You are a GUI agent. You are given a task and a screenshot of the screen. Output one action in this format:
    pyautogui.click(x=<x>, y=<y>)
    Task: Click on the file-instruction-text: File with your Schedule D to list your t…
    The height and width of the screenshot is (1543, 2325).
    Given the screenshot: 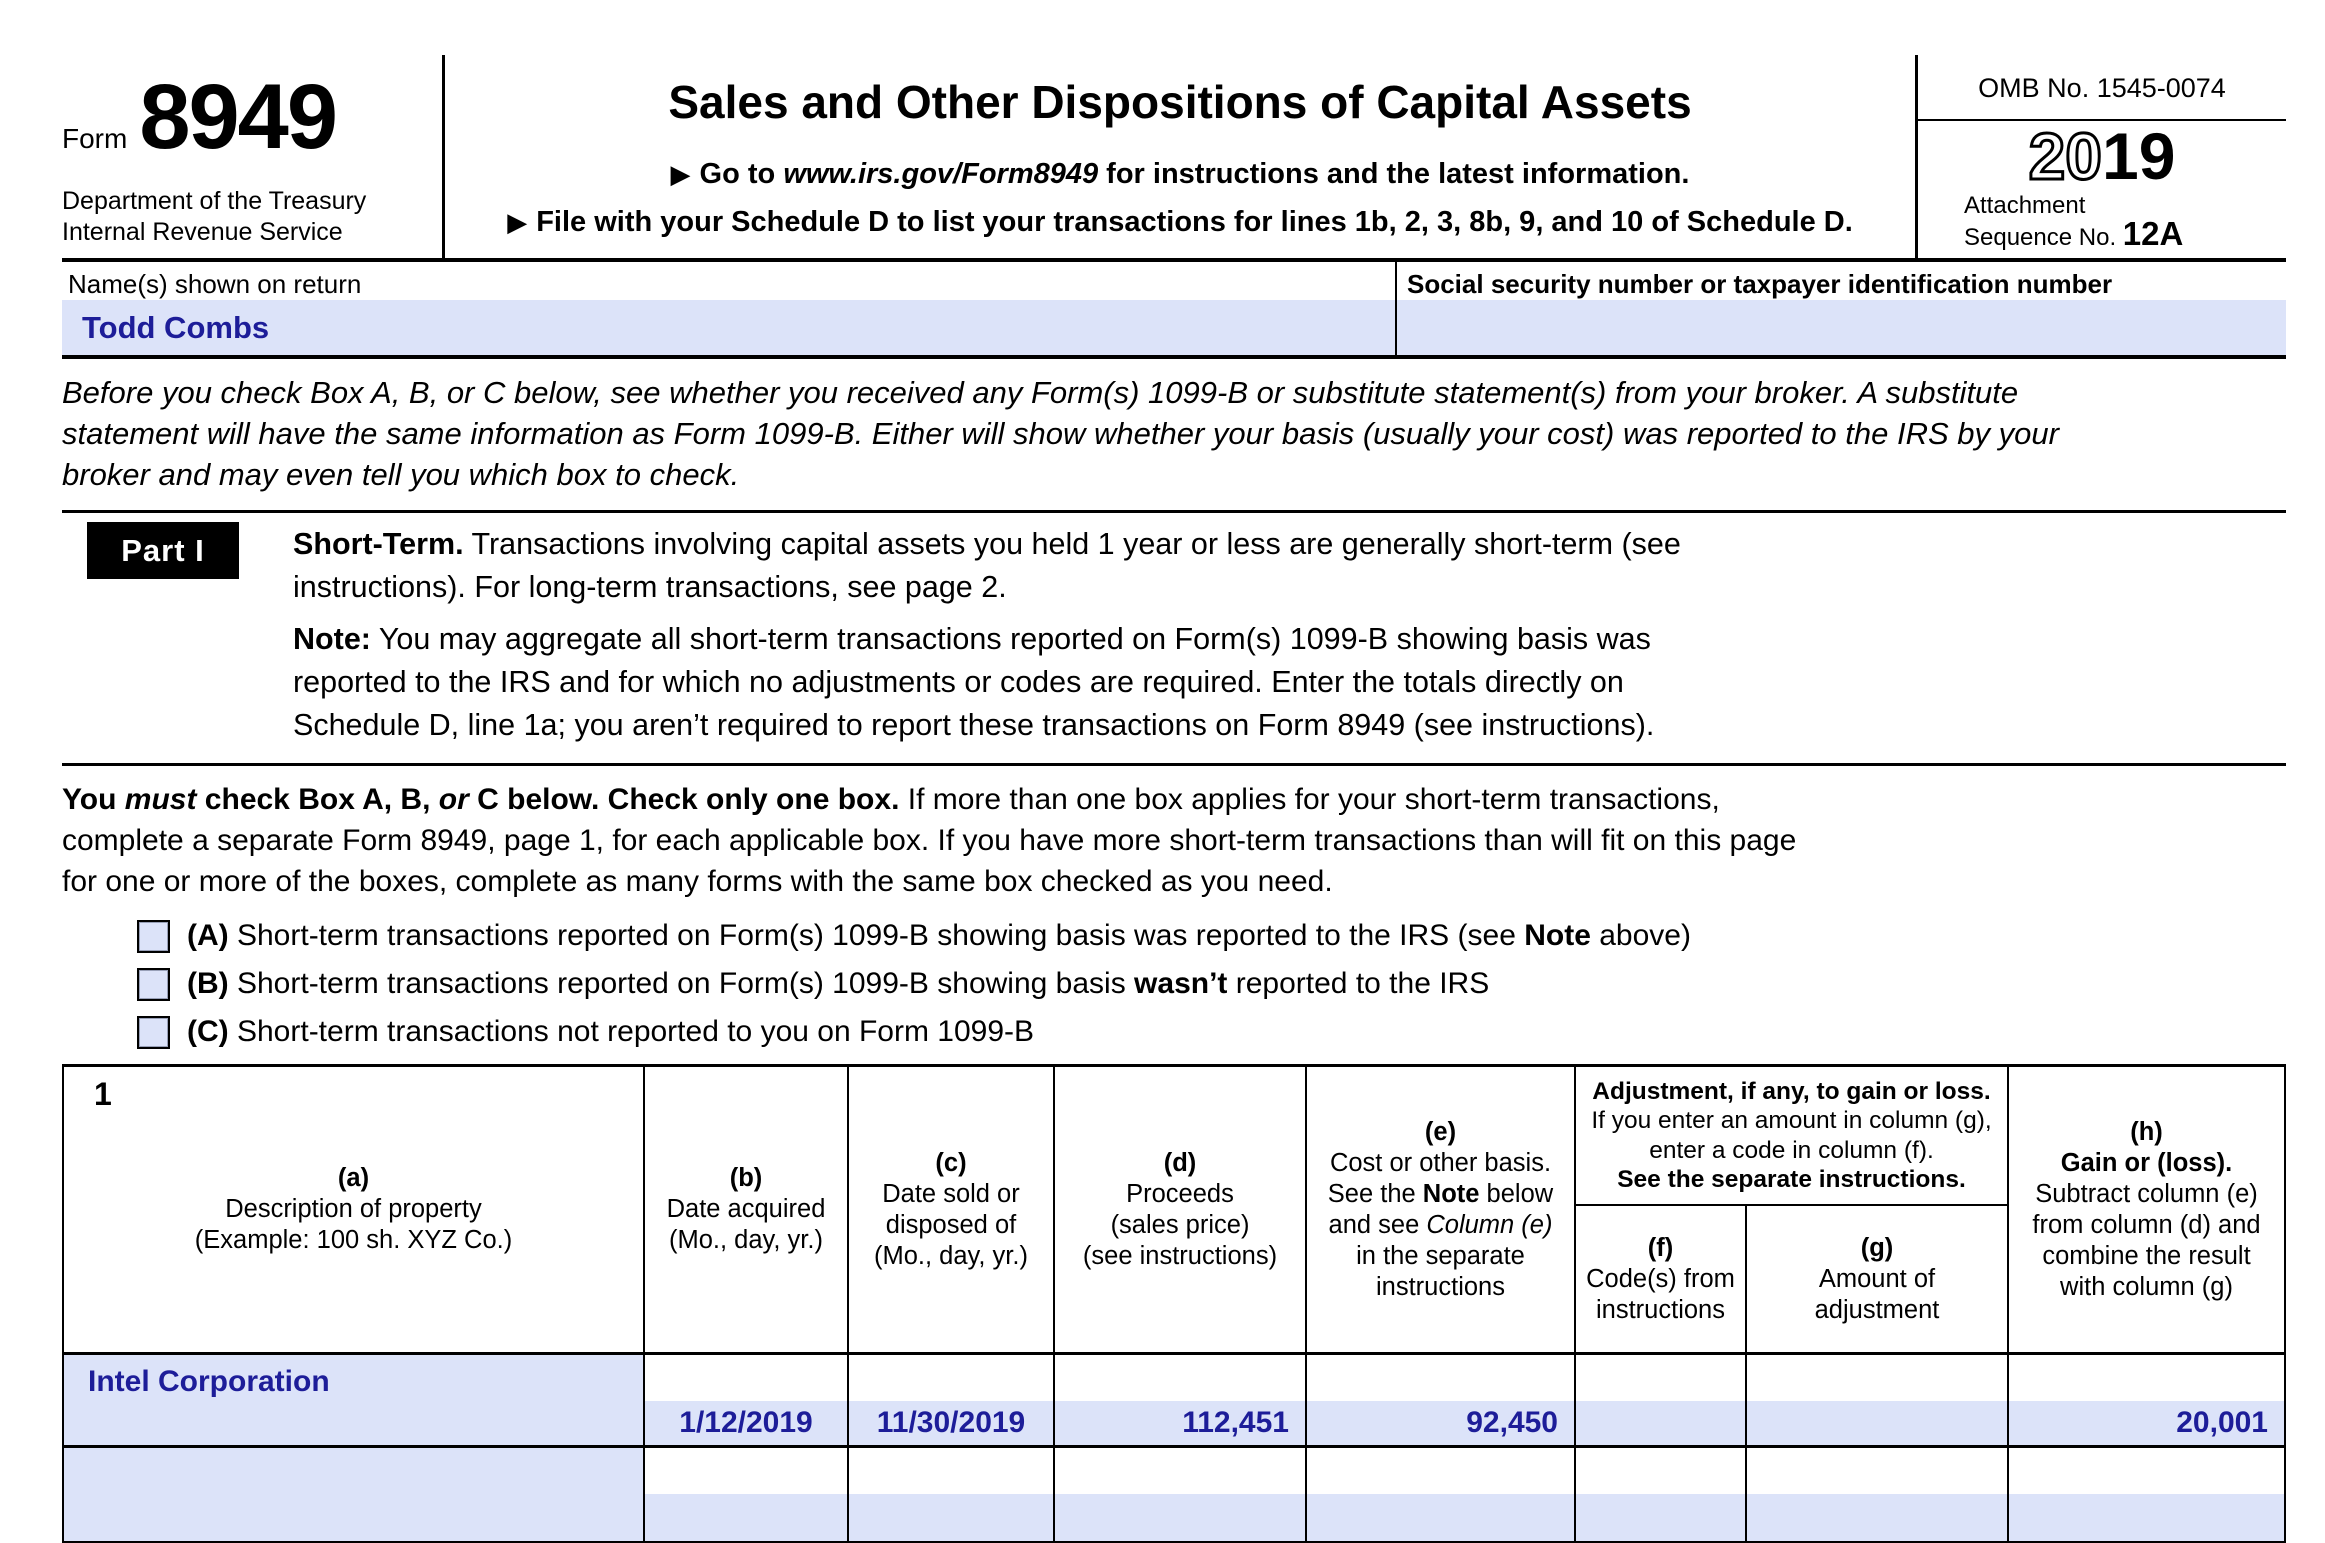 What is the action you would take?
    pyautogui.click(x=1194, y=221)
    